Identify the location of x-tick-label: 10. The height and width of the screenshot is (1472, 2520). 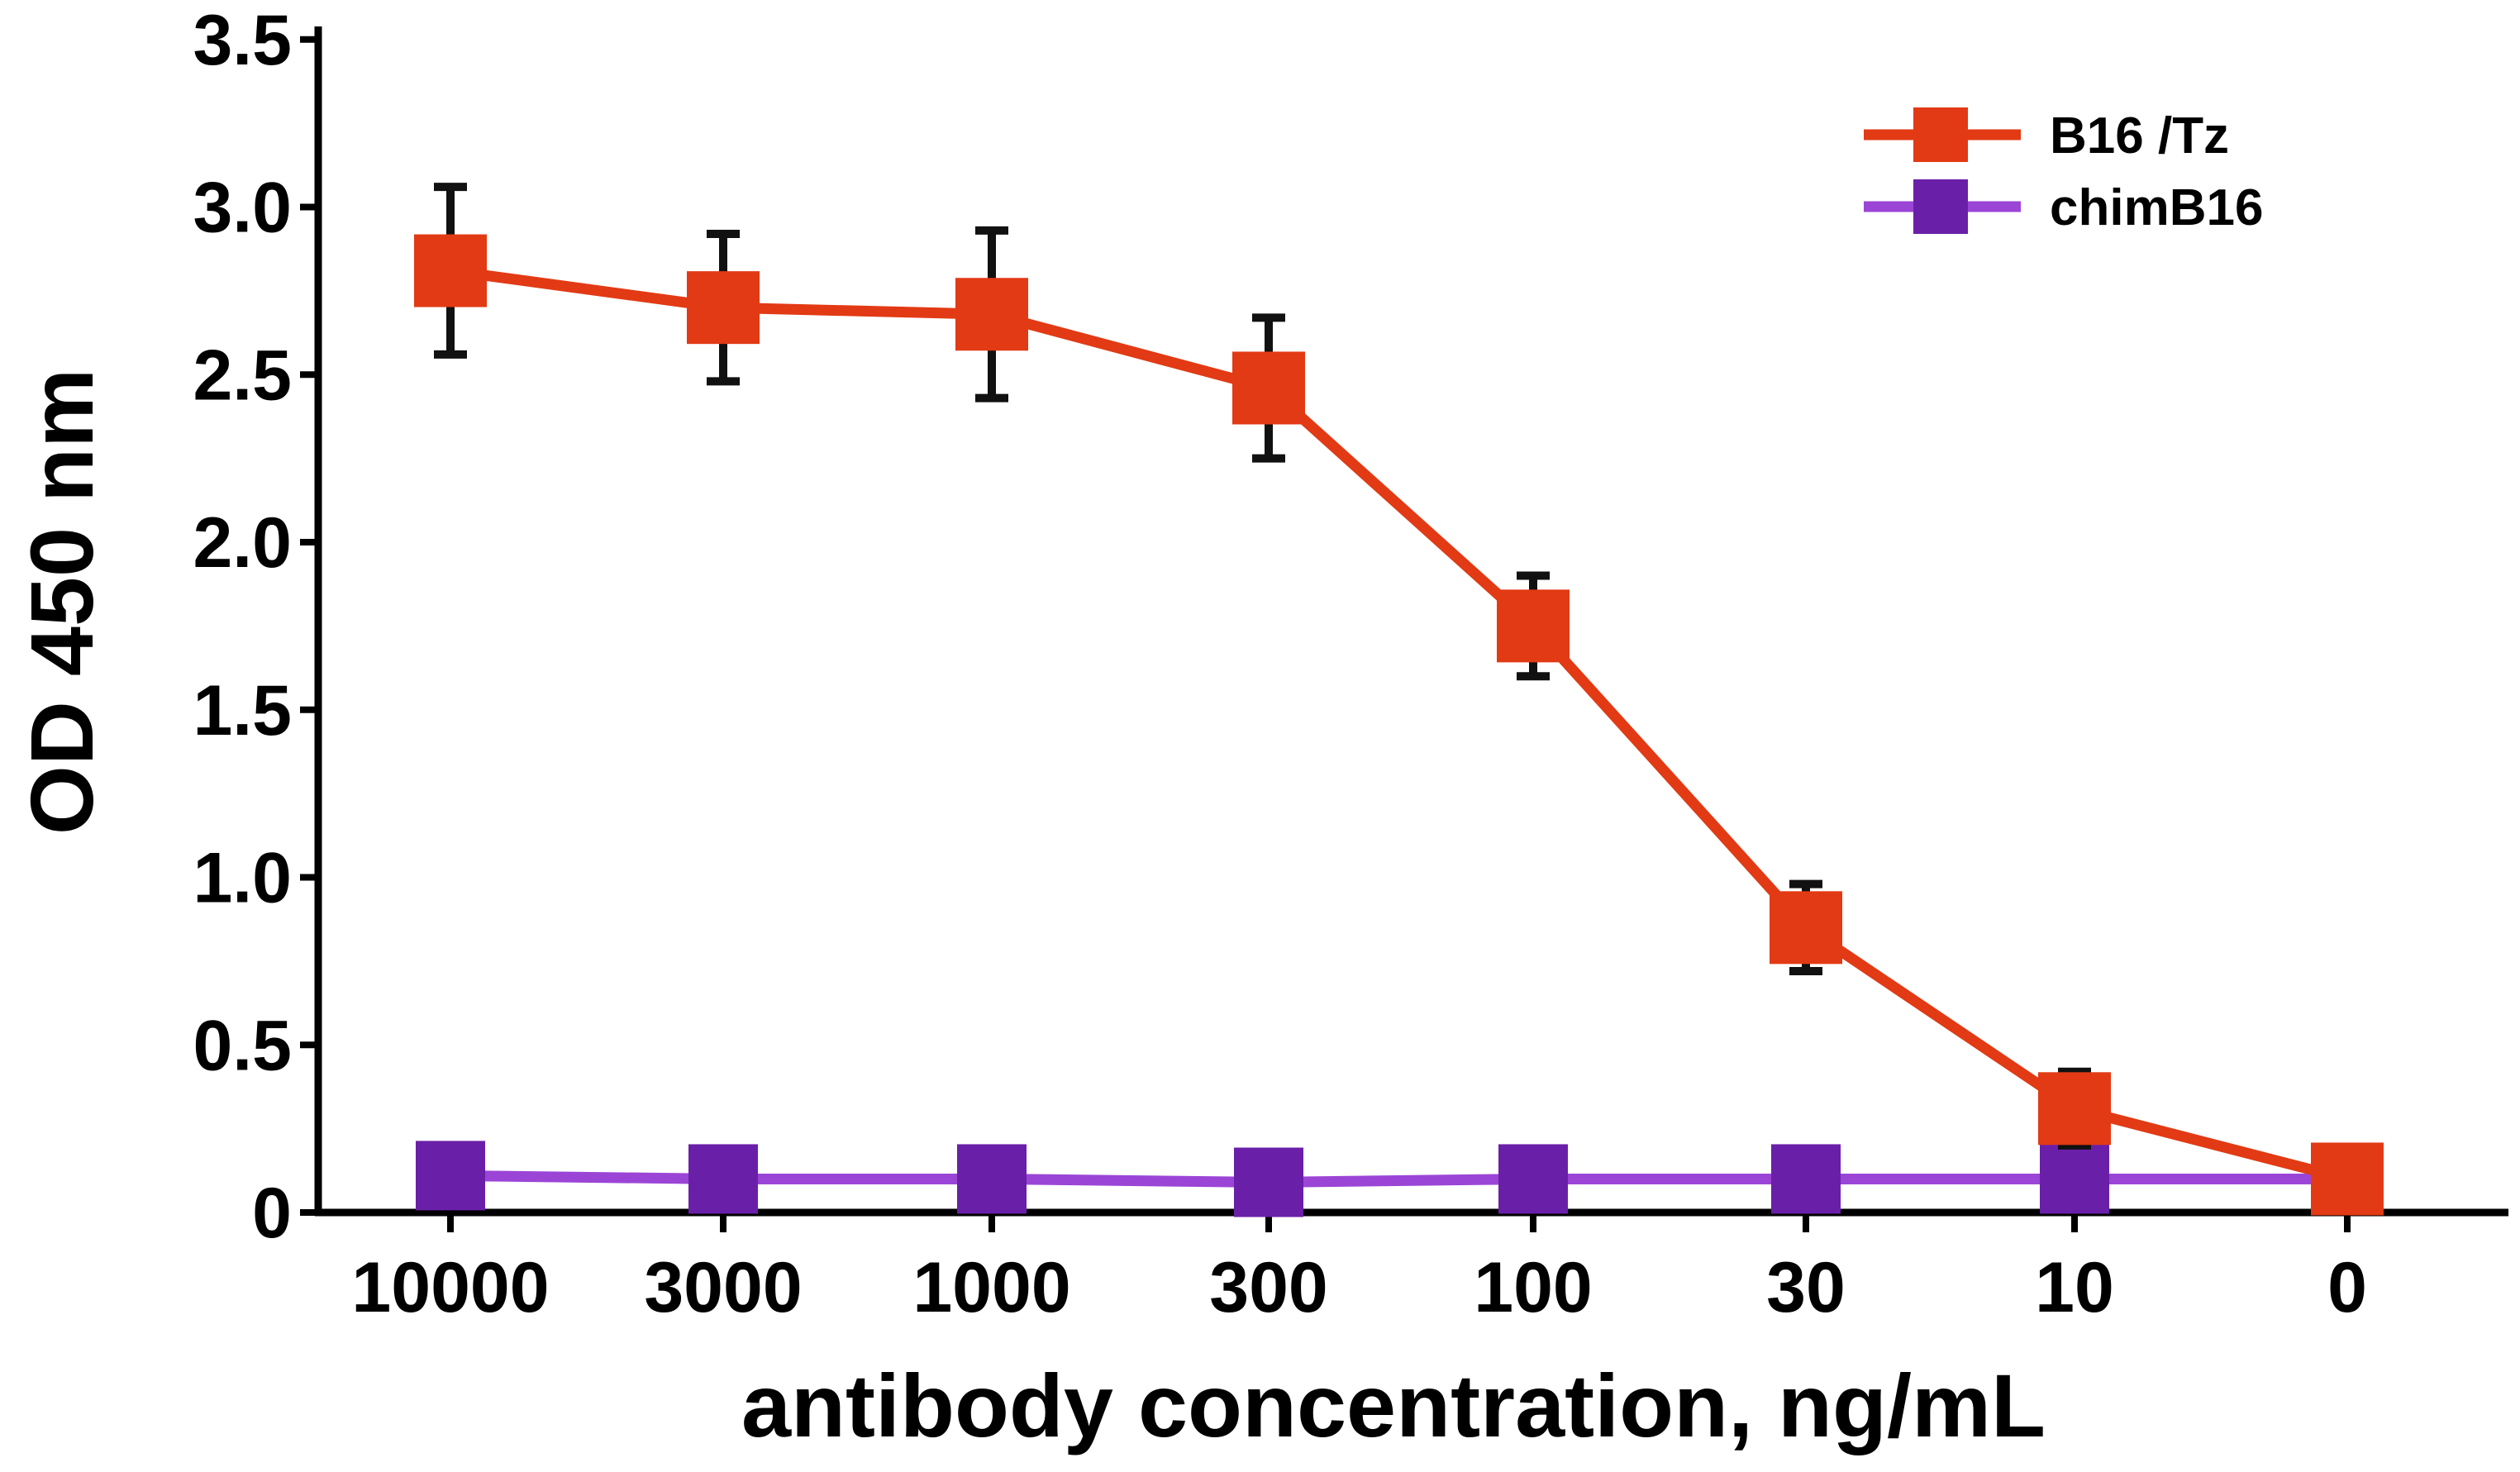
(2074, 1288).